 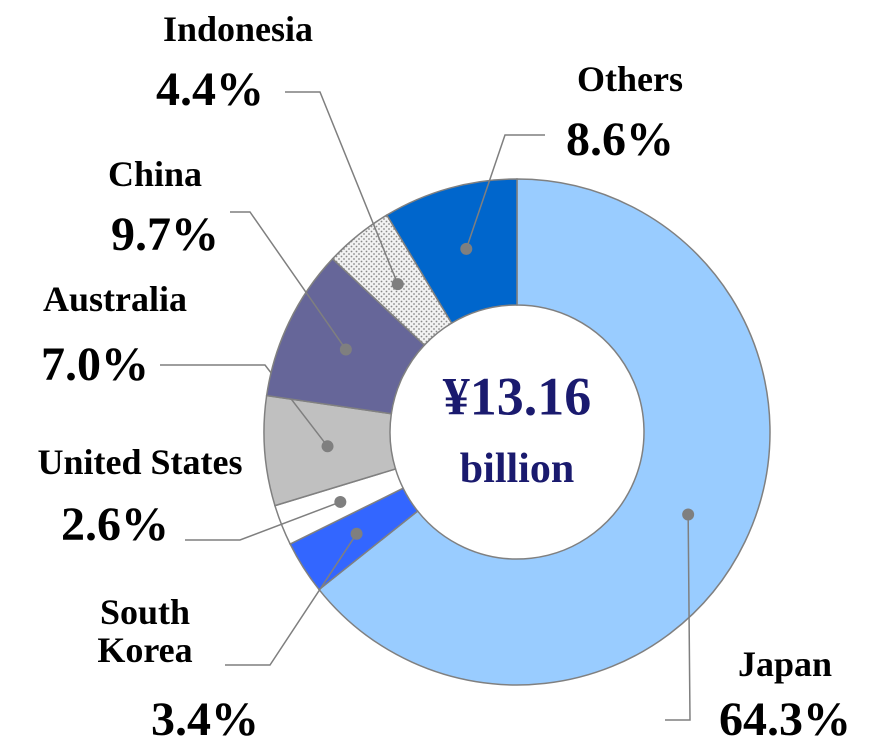 What do you see at coordinates (620, 139) in the screenshot?
I see `slice-percent: 8.6%` at bounding box center [620, 139].